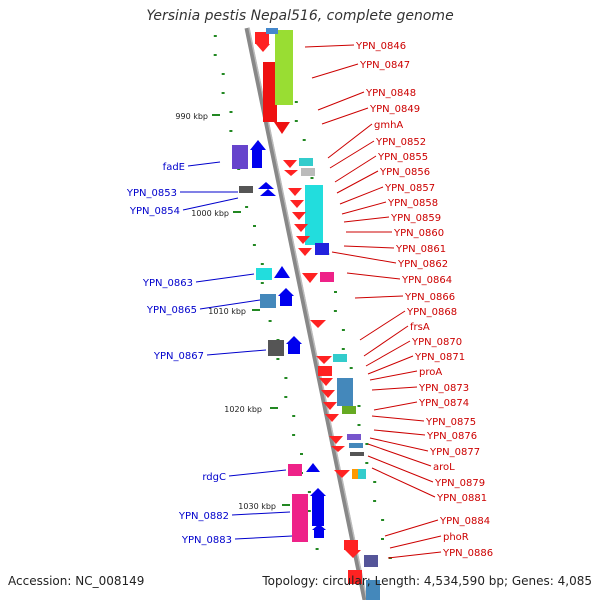 The width and height of the screenshot is (600, 600). I want to click on gene-label: YPN_0877, so click(454, 452).